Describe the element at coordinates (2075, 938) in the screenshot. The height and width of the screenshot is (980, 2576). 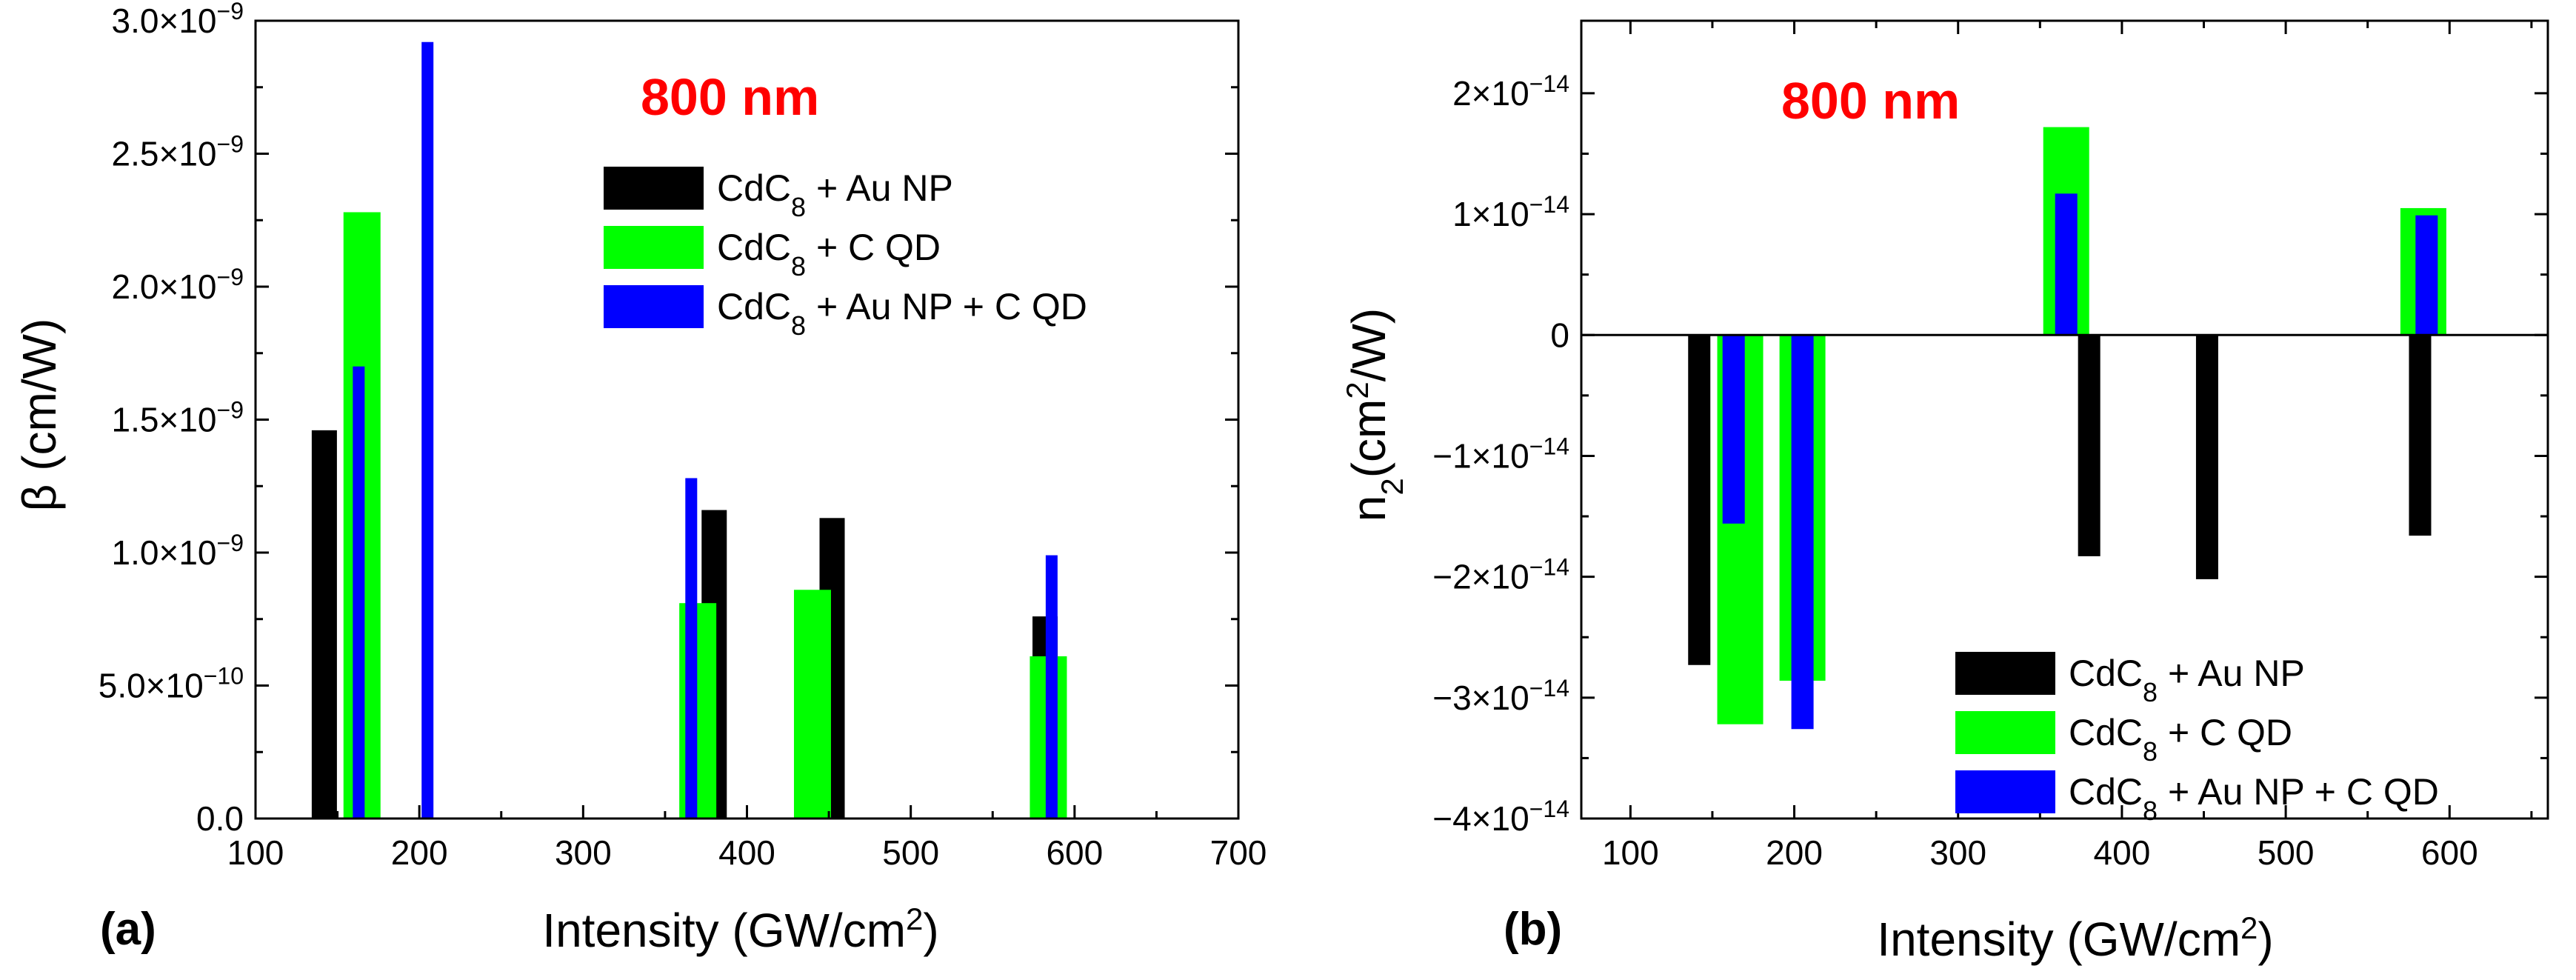
I see `panel-b-x-axis-title: Intensity (GW/cm2)` at that location.